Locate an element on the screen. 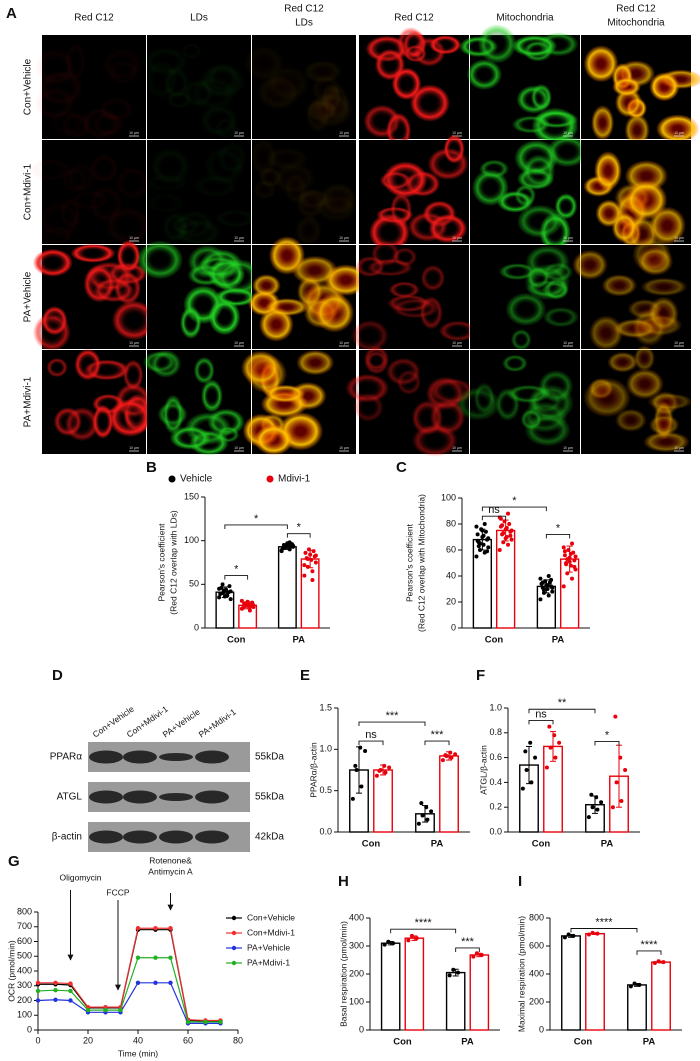 The height and width of the screenshot is (1061, 700). y-tick-label: 0.8 is located at coordinates (495, 732).